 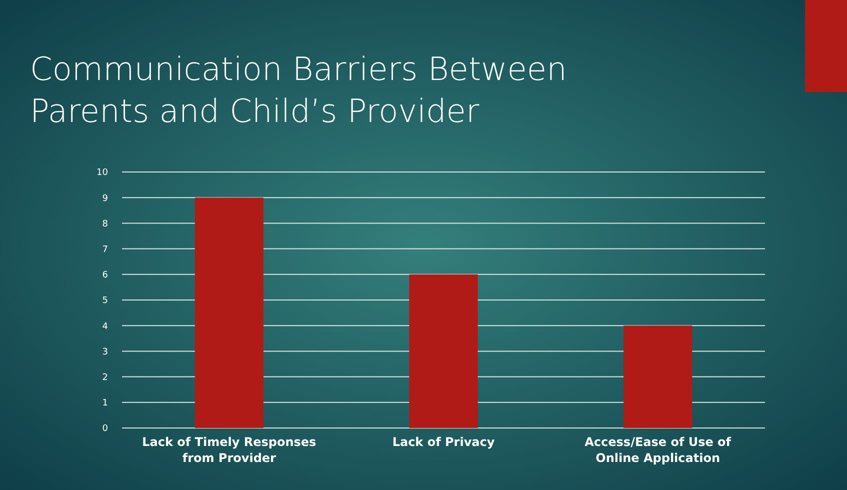 What do you see at coordinates (105, 275) in the screenshot?
I see `y-tick-label: 6` at bounding box center [105, 275].